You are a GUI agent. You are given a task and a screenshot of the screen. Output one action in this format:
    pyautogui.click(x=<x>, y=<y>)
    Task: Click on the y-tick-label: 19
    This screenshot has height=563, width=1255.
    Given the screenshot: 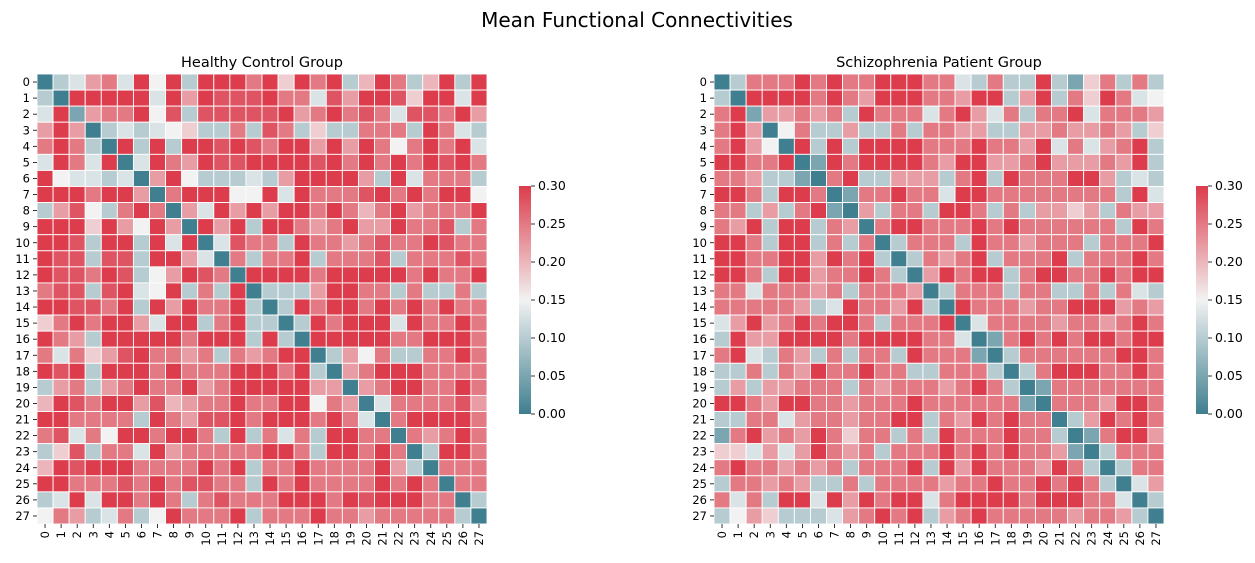 What is the action you would take?
    pyautogui.click(x=22, y=387)
    